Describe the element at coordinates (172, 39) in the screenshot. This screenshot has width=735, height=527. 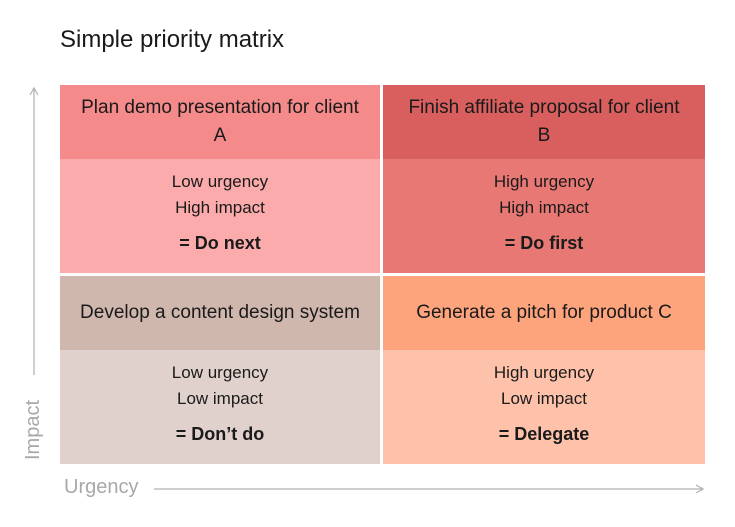
I see `matrix-title: Simple priority matrix` at that location.